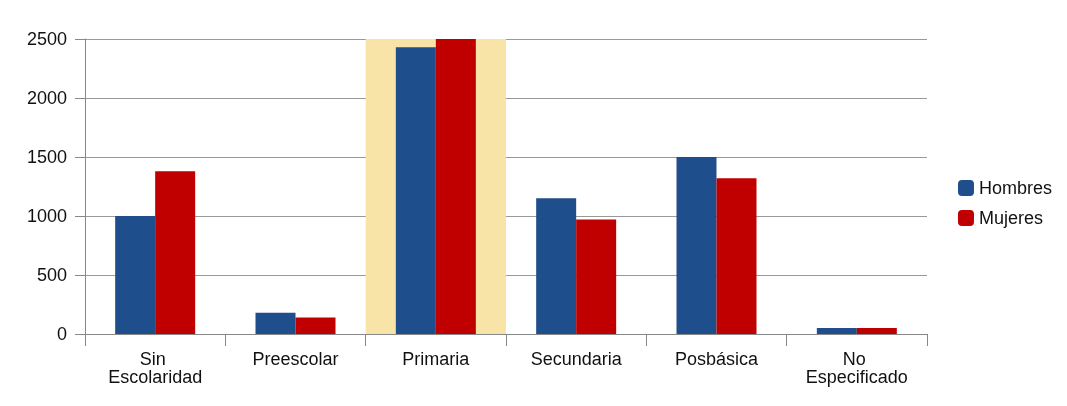  Describe the element at coordinates (46, 98) in the screenshot. I see `y-tick-label: 2000` at that location.